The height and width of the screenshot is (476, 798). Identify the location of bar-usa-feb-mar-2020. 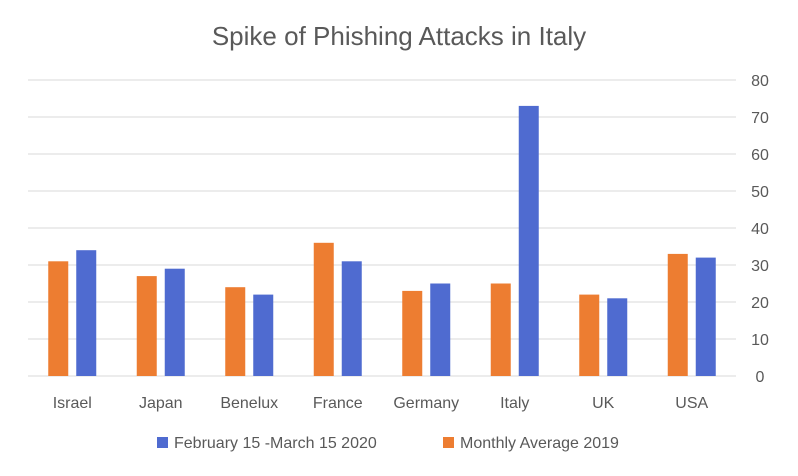
(705, 316).